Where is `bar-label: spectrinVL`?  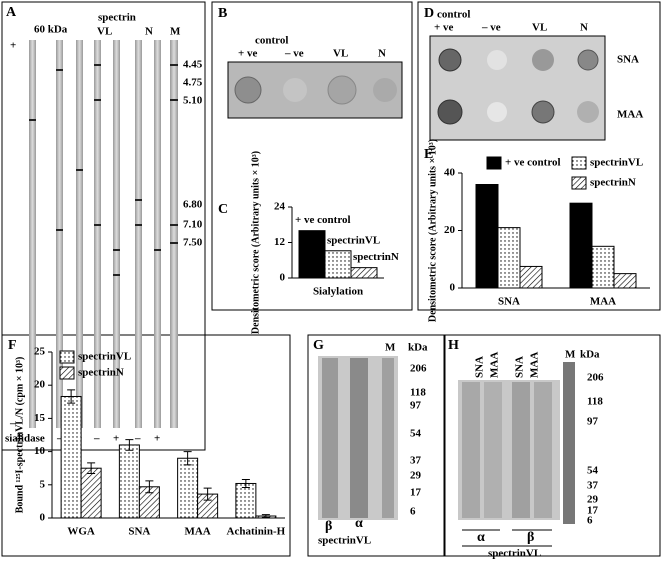
bar-label: spectrinVL is located at coordinates (353, 240).